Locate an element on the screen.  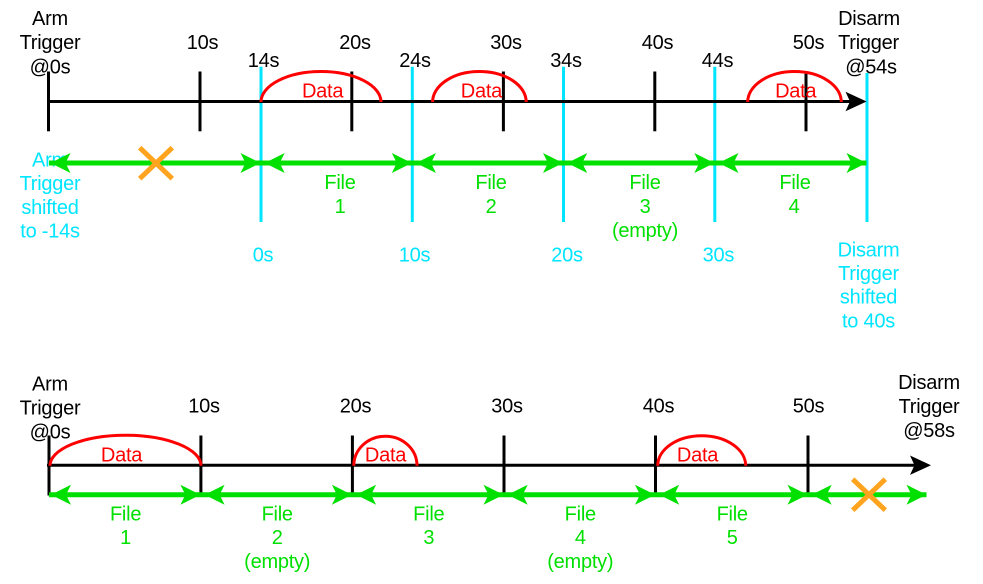
svg-text: 14s is located at coordinates (264, 61).